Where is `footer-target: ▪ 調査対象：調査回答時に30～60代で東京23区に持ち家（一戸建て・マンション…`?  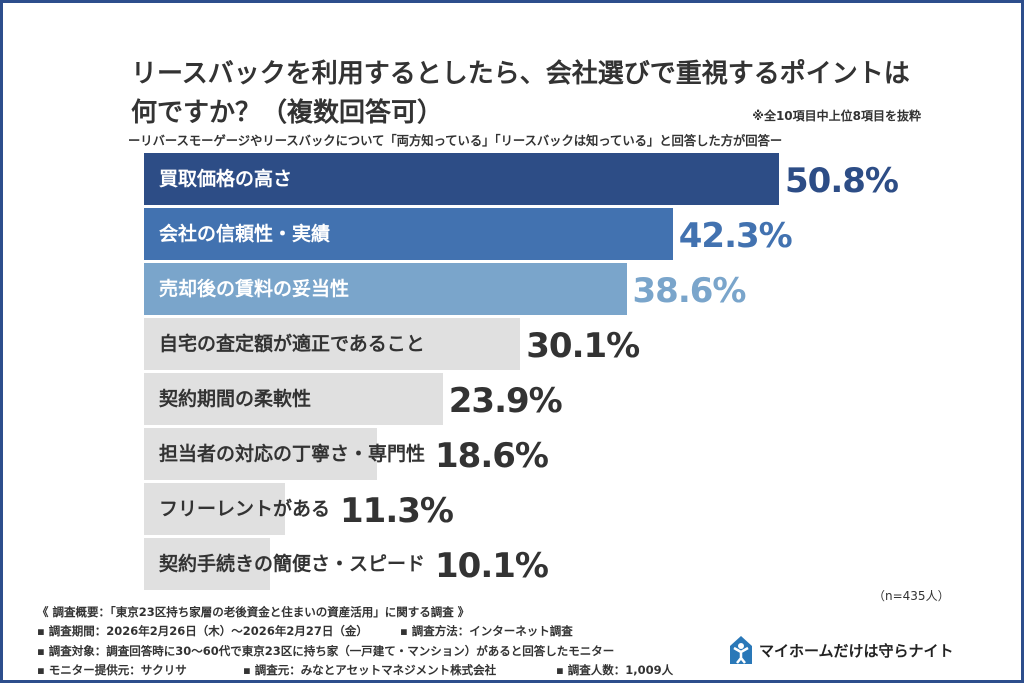 footer-target: ▪ 調査対象：調査回答時に30～60代で東京23区に持ち家（一戸建て・マンション… is located at coordinates (326, 651).